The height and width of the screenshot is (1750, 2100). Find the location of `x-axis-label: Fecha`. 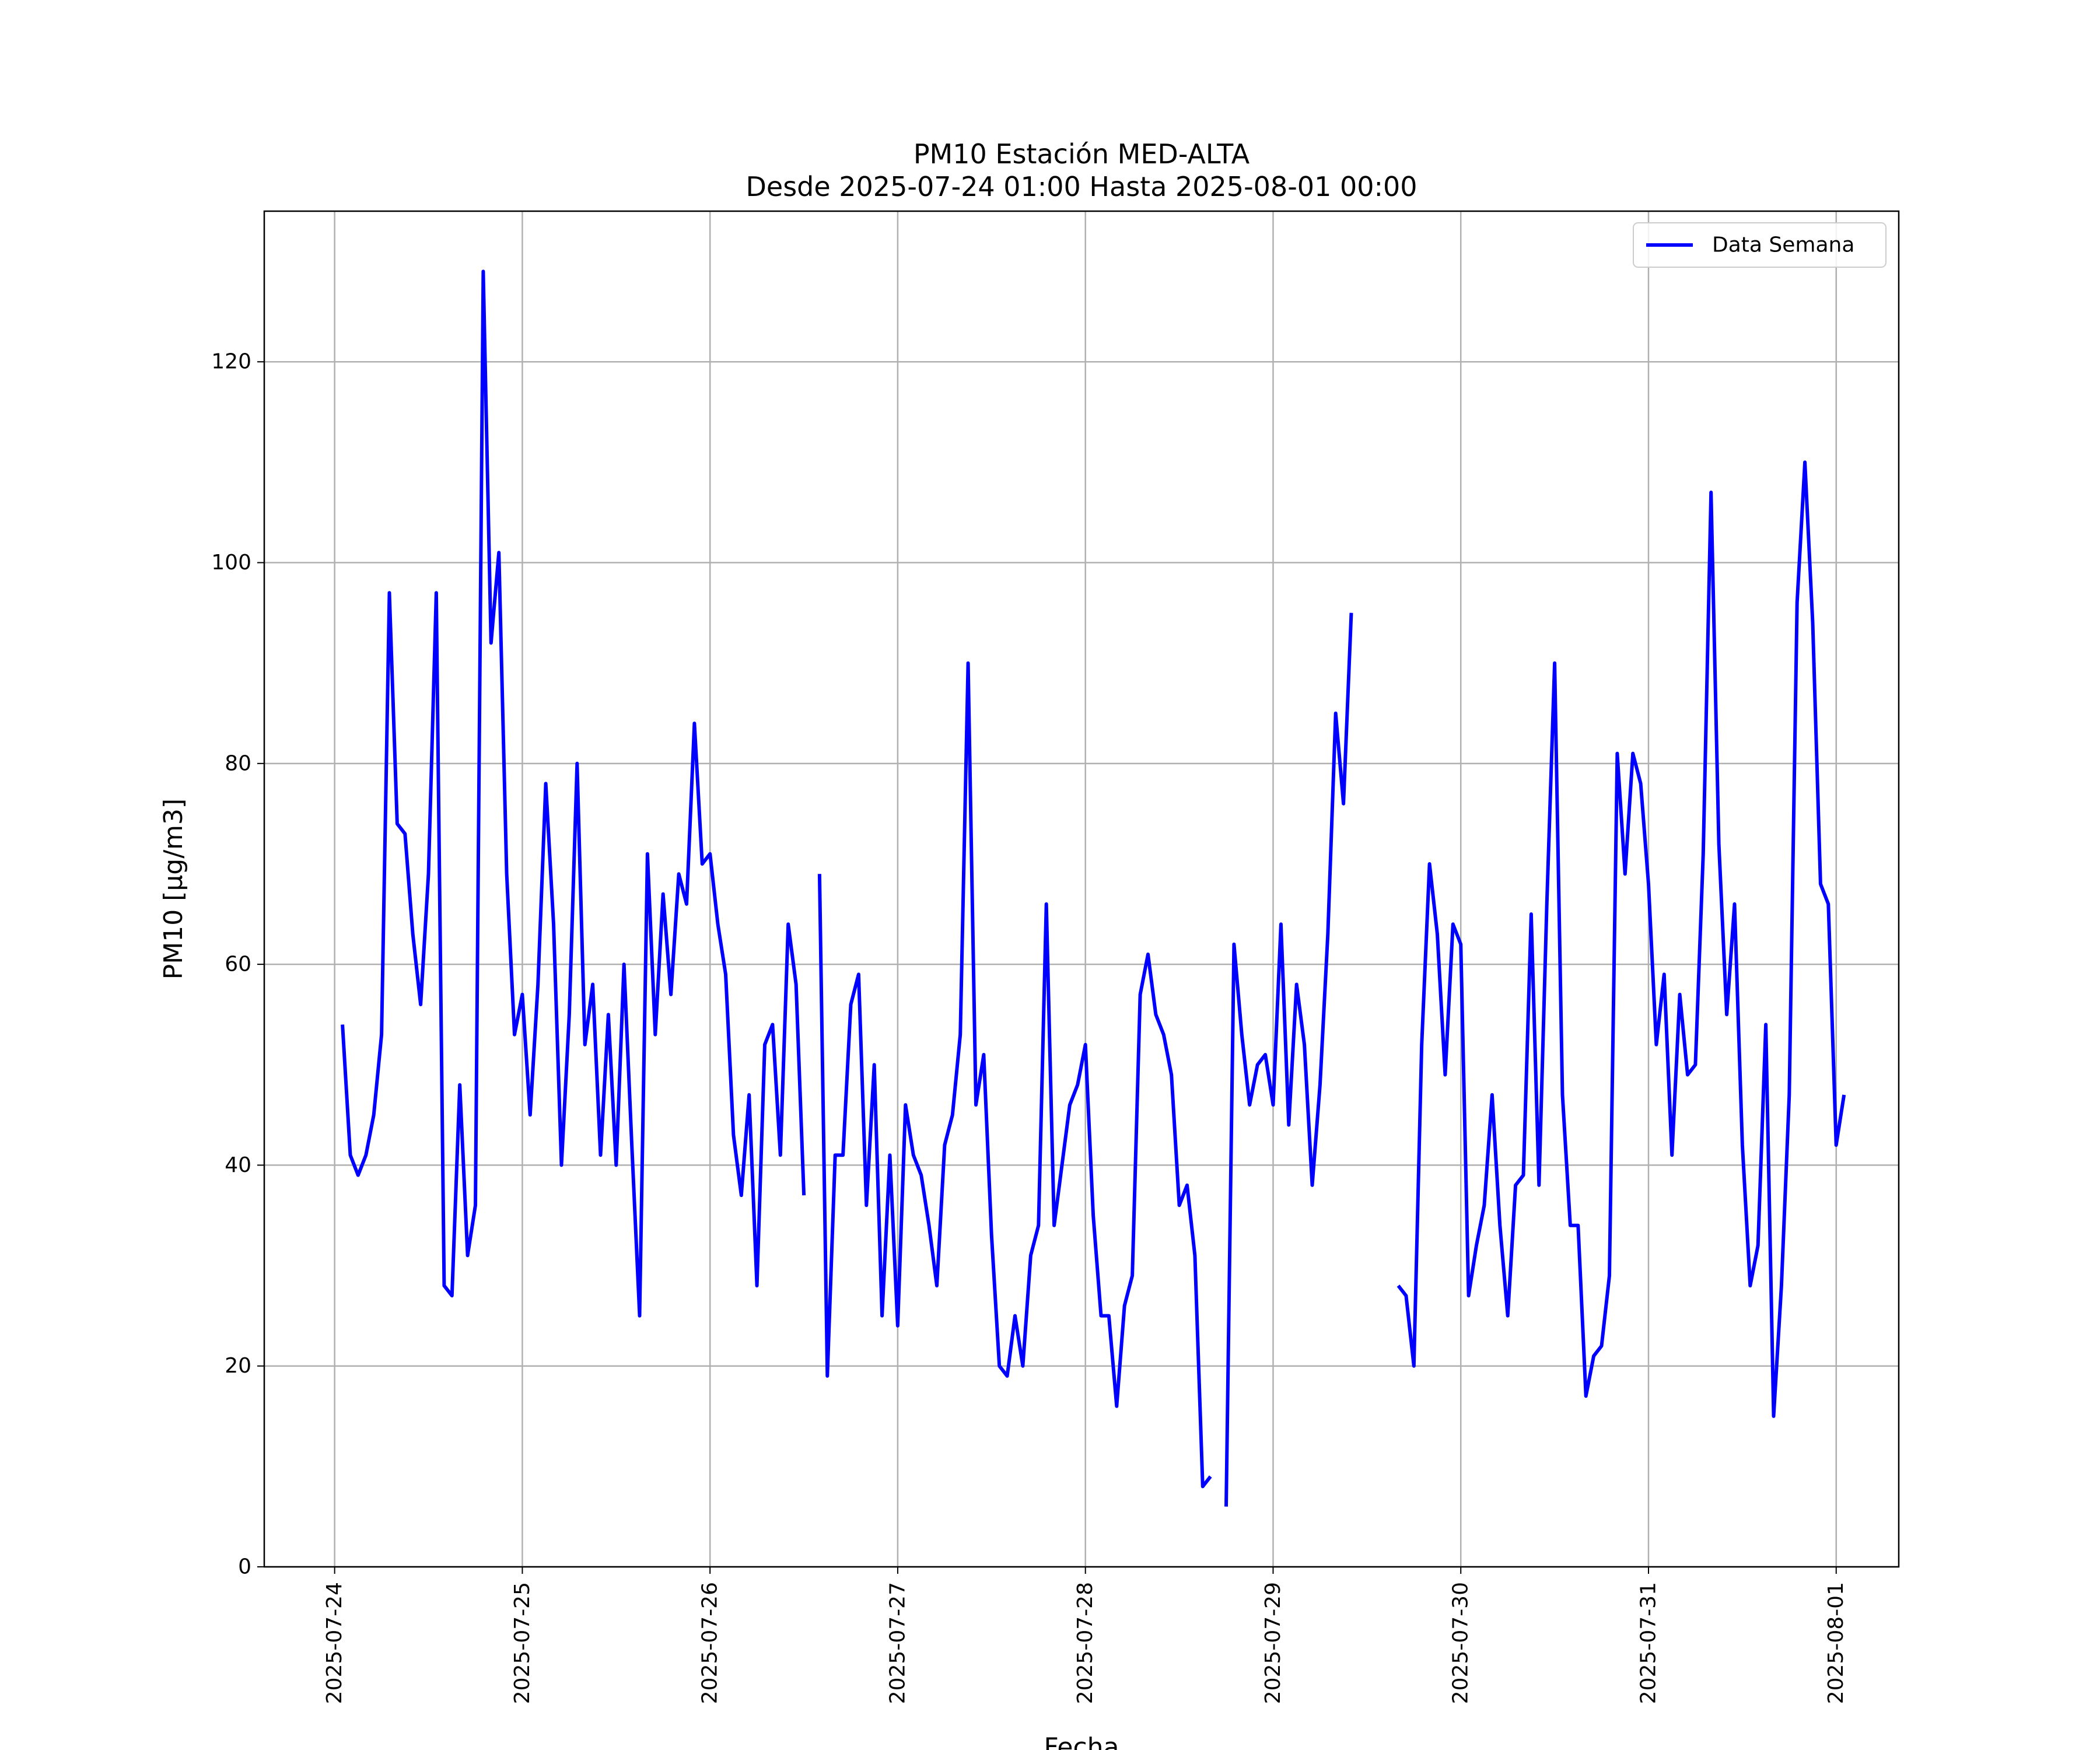

x-axis-label: Fecha is located at coordinates (1081, 1741).